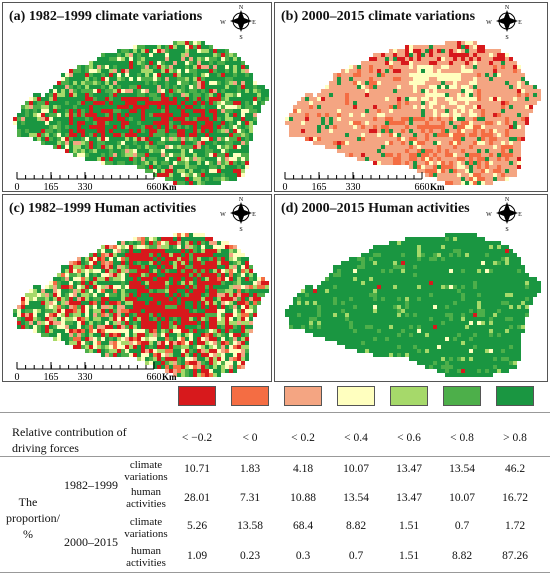 The width and height of the screenshot is (550, 576). What do you see at coordinates (197, 556) in the screenshot?
I see `table-cell: 1.09` at bounding box center [197, 556].